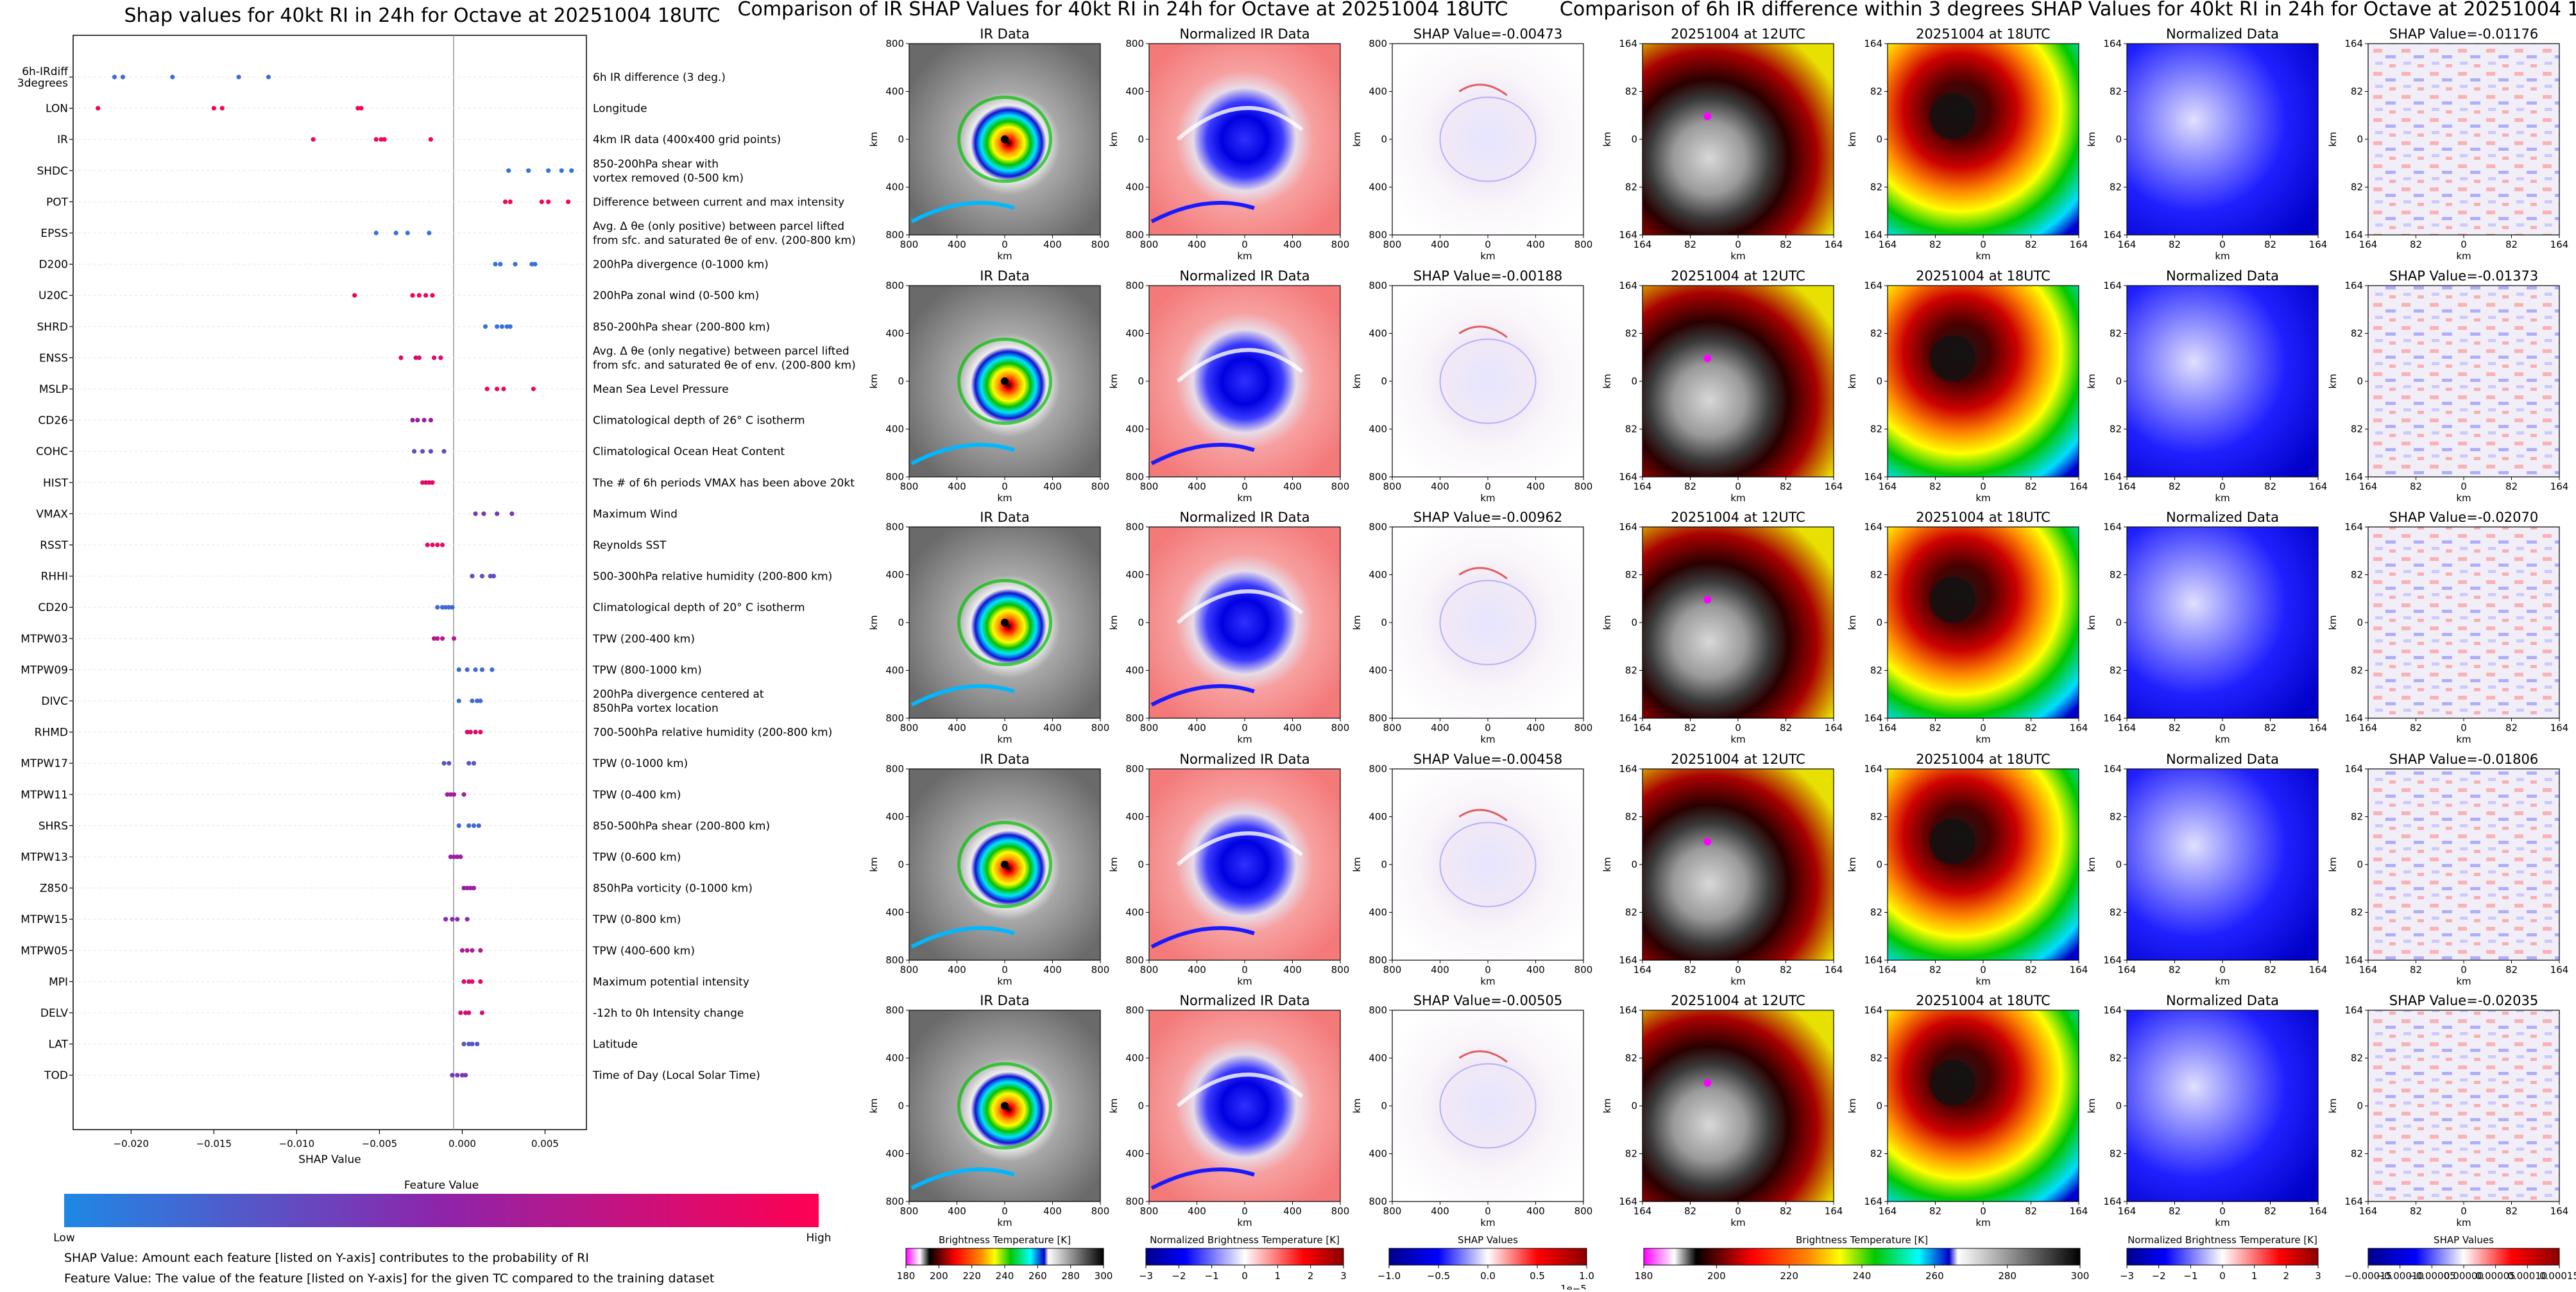 The width and height of the screenshot is (2576, 1292). I want to click on colorbar-tick-label: 0.5, so click(1537, 1276).